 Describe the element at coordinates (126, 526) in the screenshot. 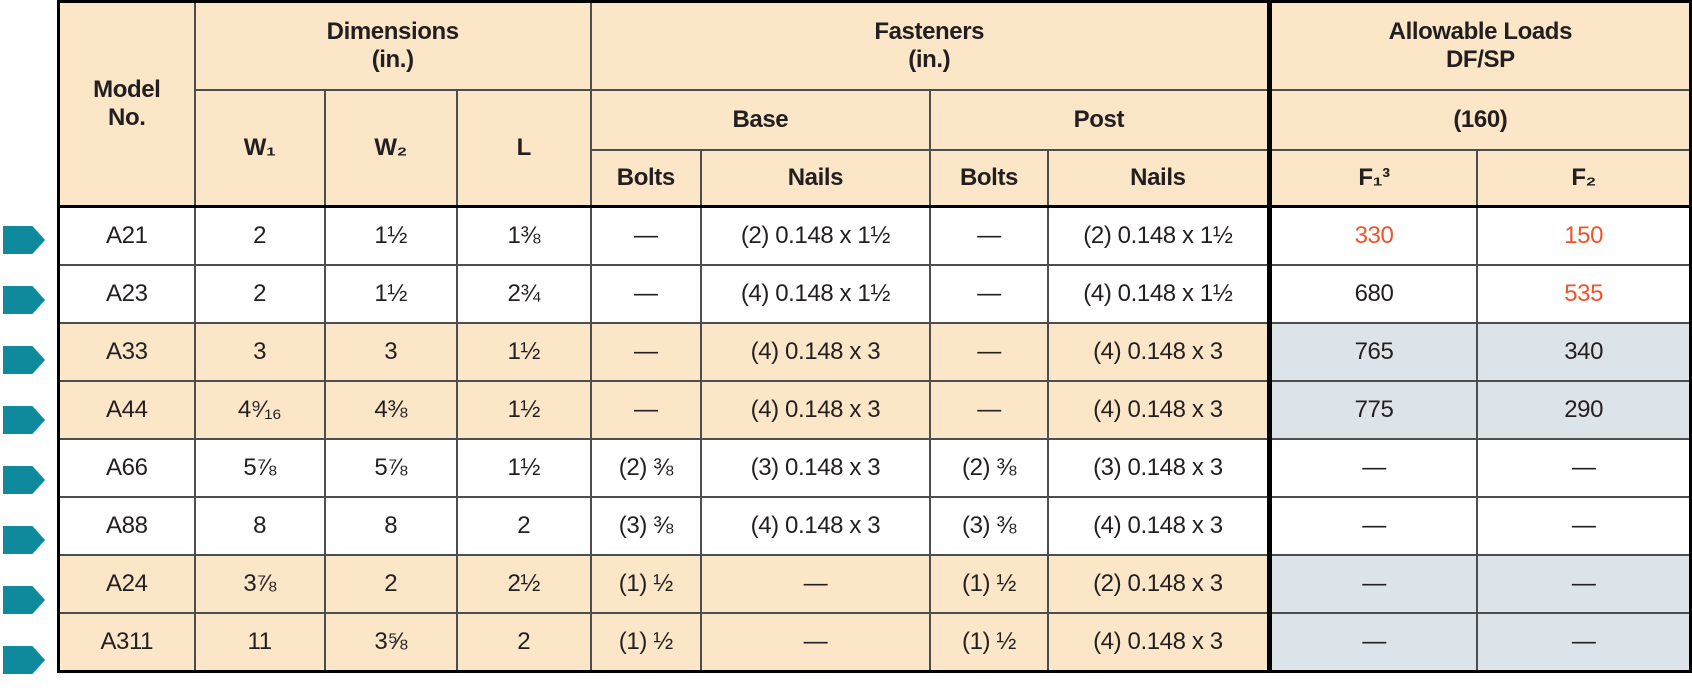

I see `model-cell: A88` at that location.